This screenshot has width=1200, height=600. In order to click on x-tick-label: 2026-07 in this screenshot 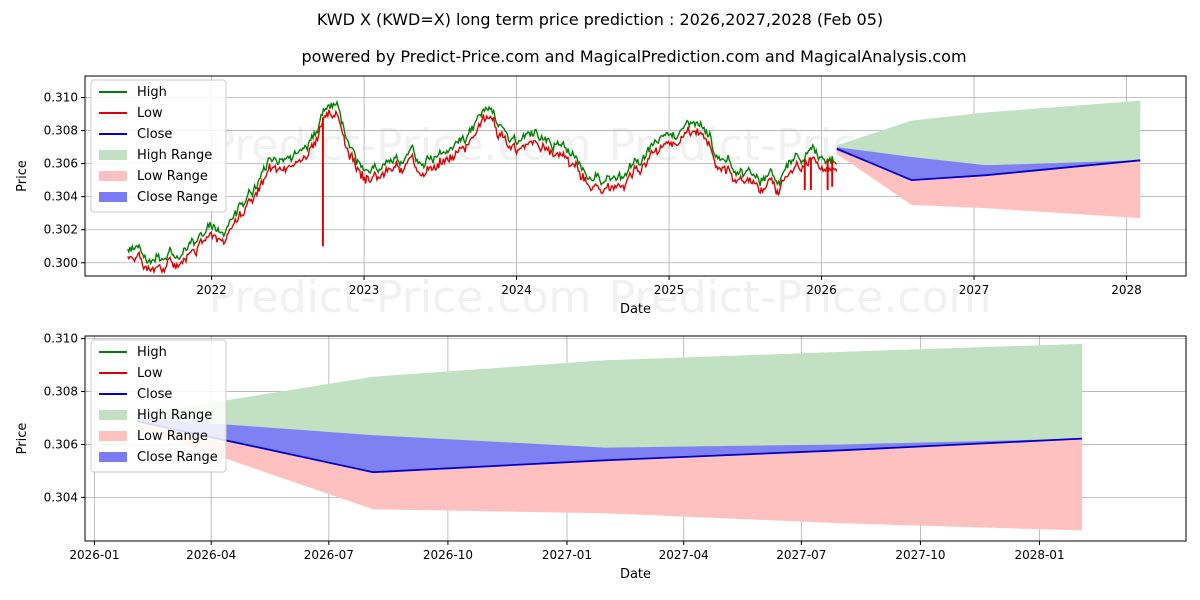, I will do `click(329, 555)`.